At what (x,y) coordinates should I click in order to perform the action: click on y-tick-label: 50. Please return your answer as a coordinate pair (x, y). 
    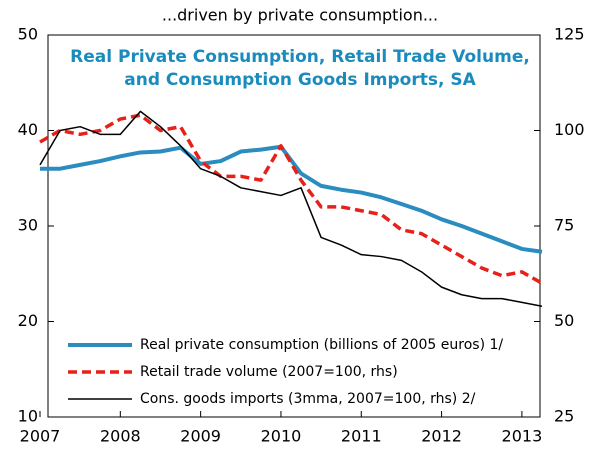
    Looking at the image, I should click on (28, 34).